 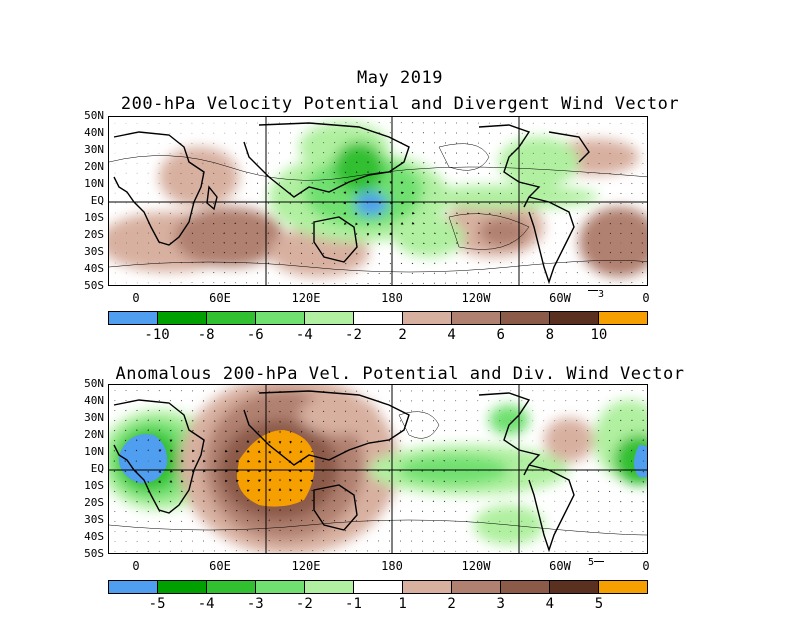 What do you see at coordinates (255, 335) in the screenshot?
I see `colorbar-label: -6` at bounding box center [255, 335].